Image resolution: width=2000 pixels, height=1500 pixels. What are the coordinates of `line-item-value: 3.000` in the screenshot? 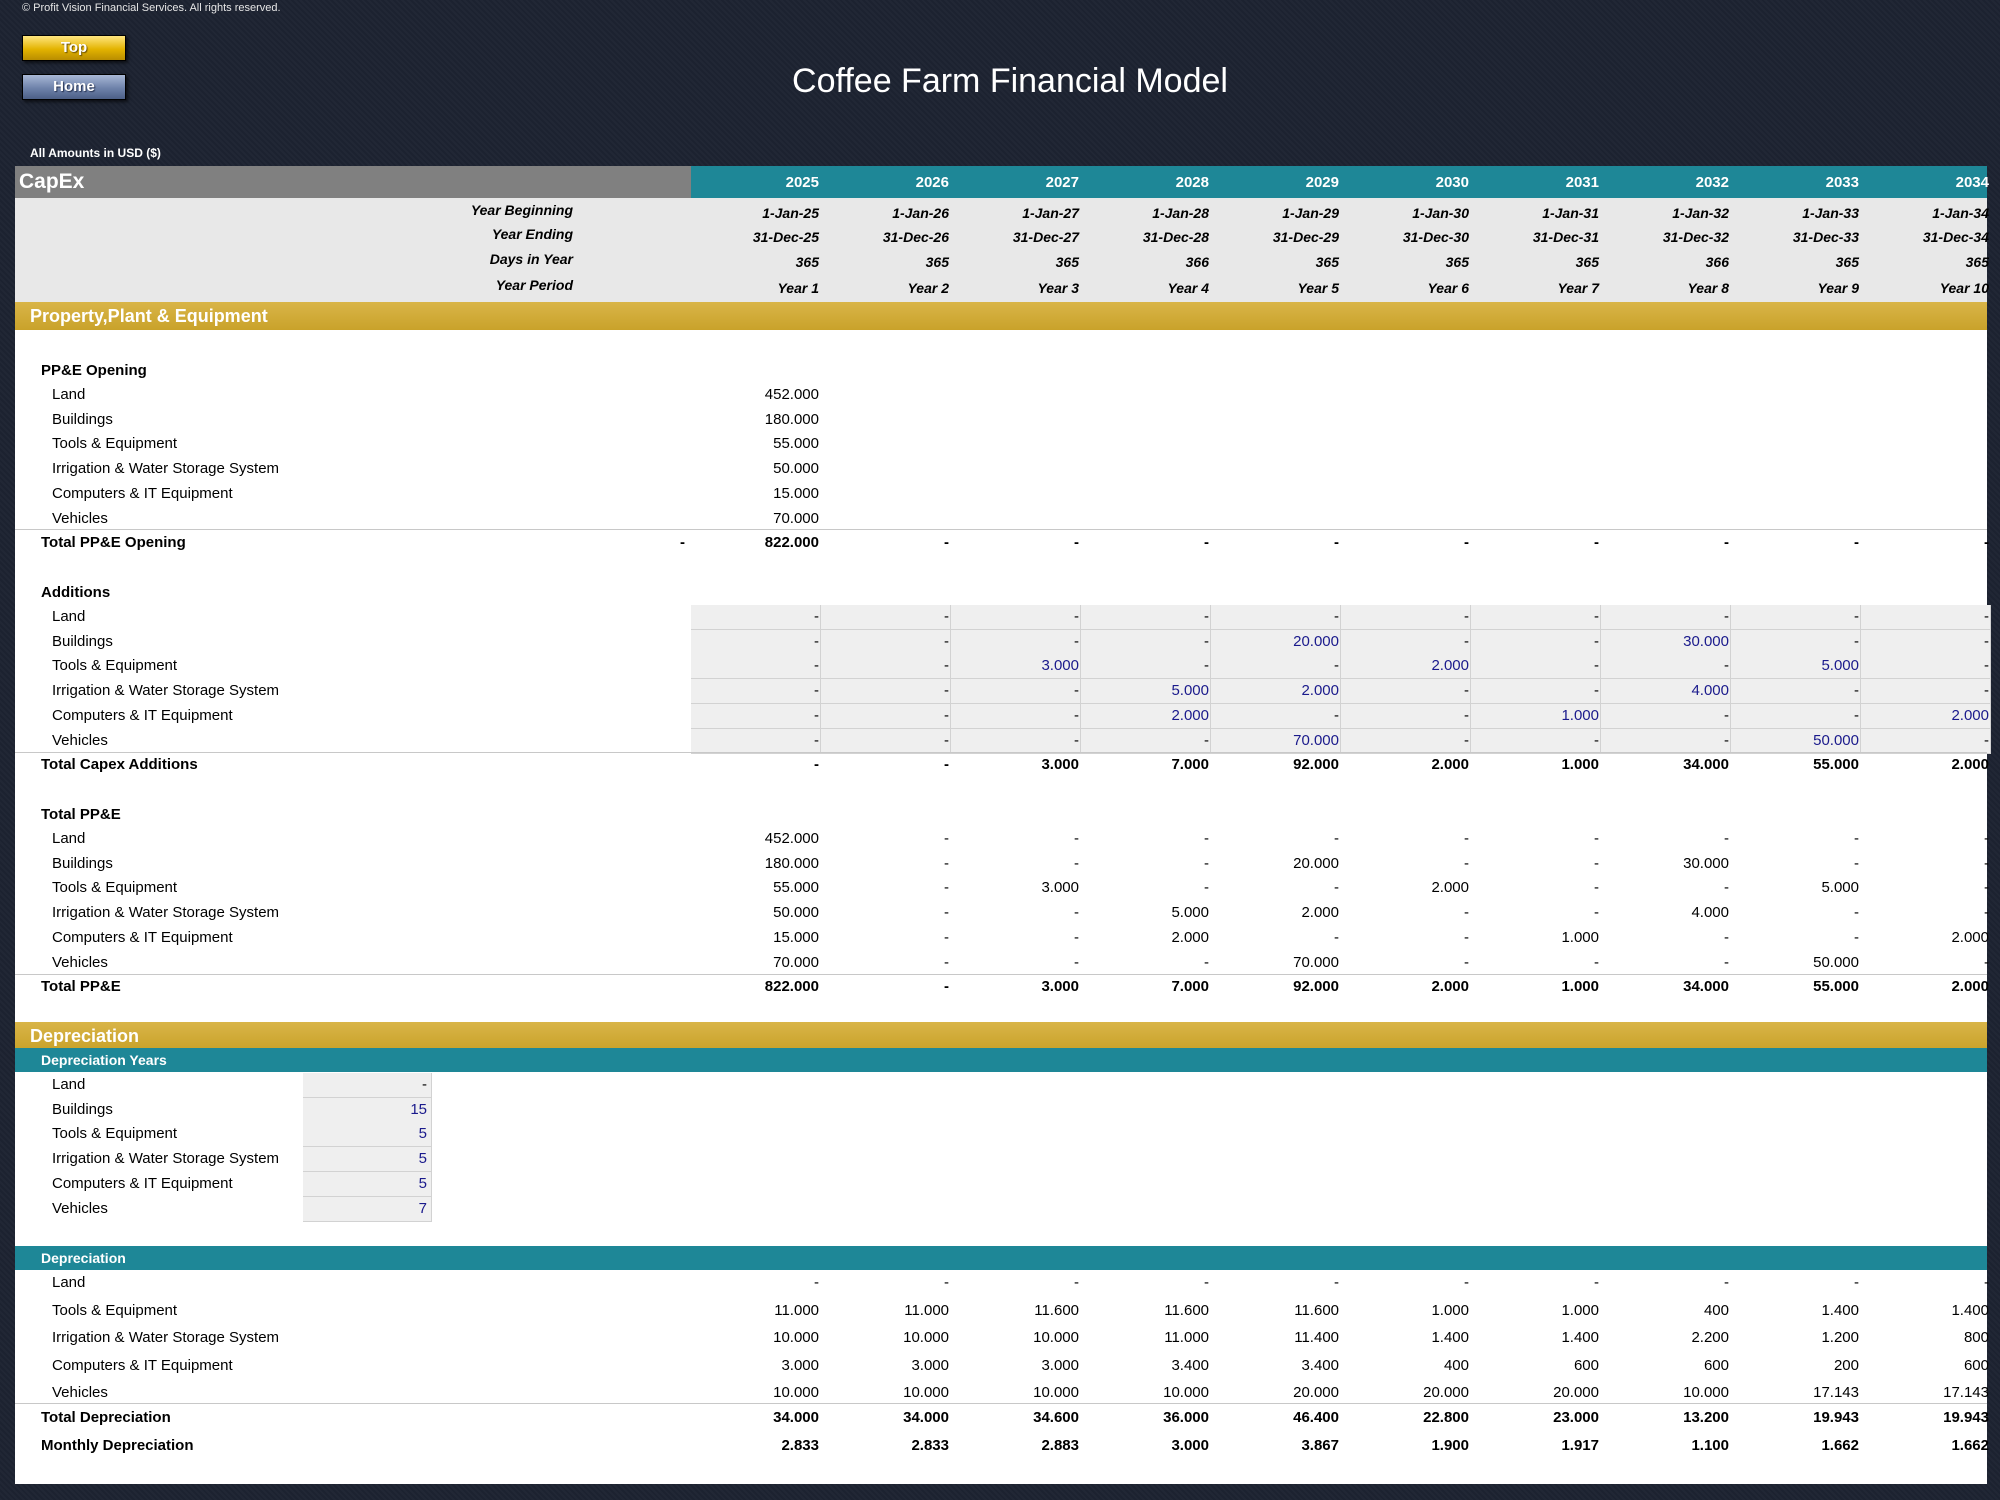 It's located at (800, 1365).